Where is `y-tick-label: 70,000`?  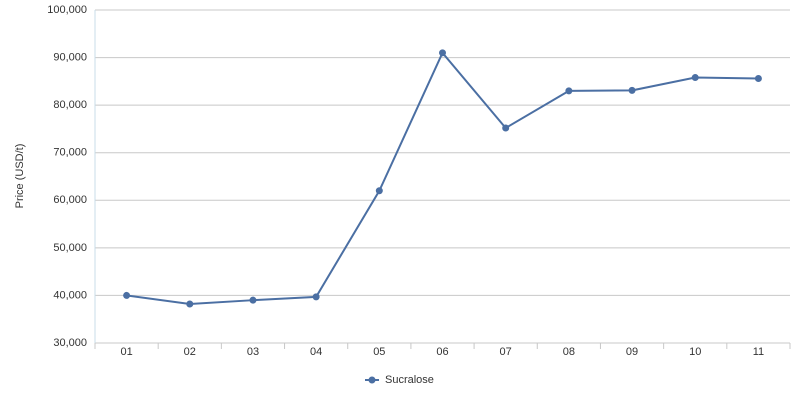
y-tick-label: 70,000 is located at coordinates (70, 153).